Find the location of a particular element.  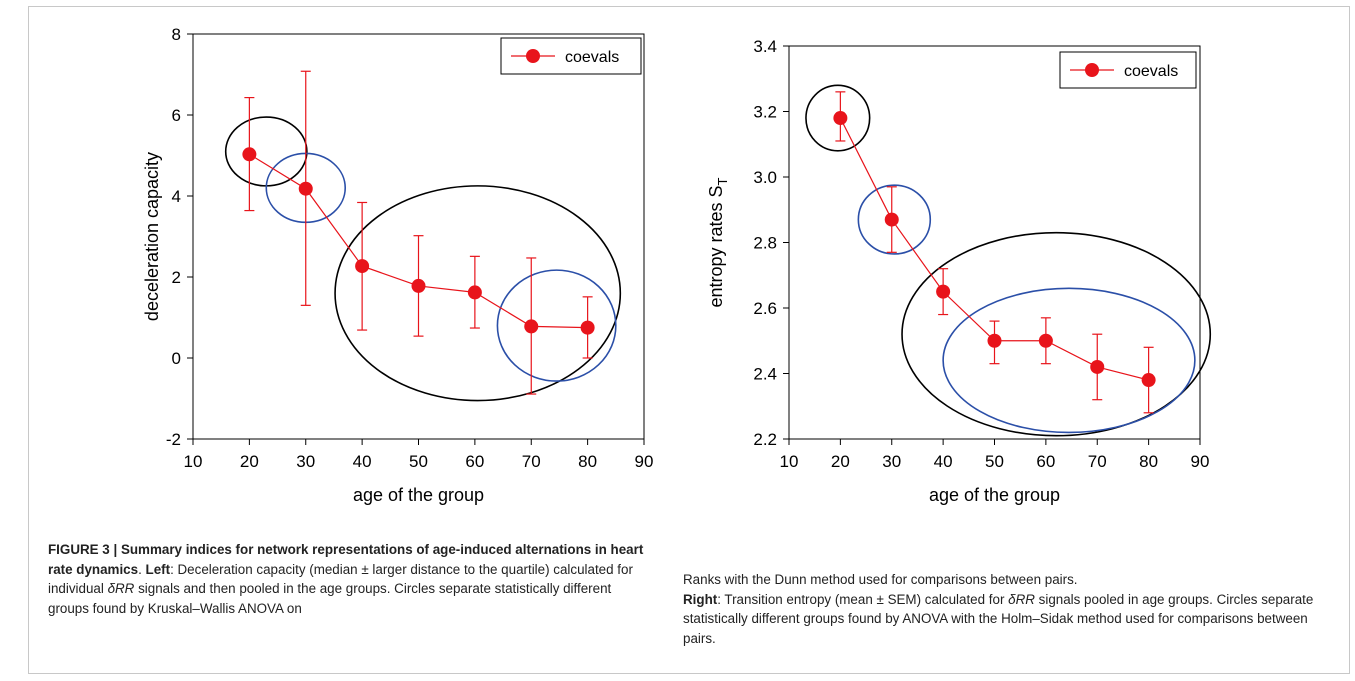

y-tick-label: 2.2 is located at coordinates (765, 439).